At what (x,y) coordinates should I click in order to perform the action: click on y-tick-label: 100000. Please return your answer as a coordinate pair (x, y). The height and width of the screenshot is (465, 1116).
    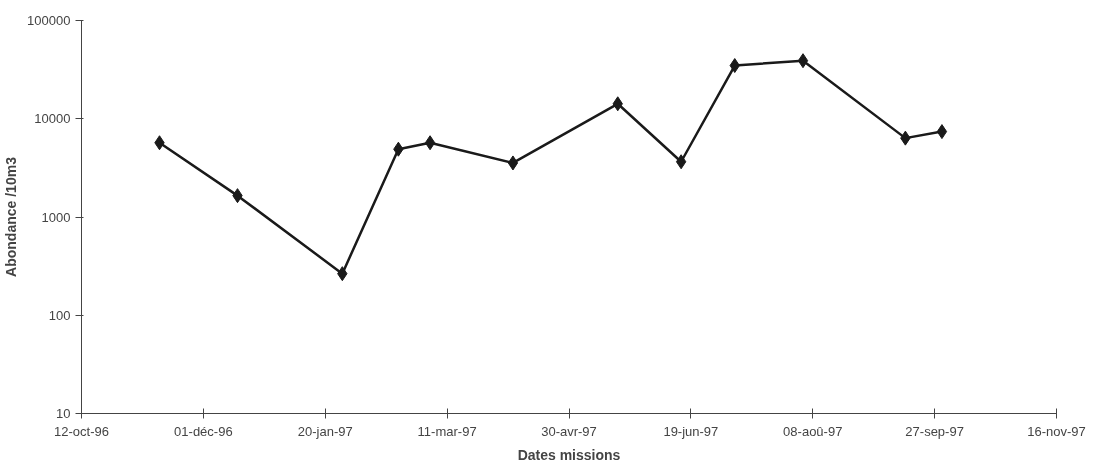
    Looking at the image, I should click on (49, 20).